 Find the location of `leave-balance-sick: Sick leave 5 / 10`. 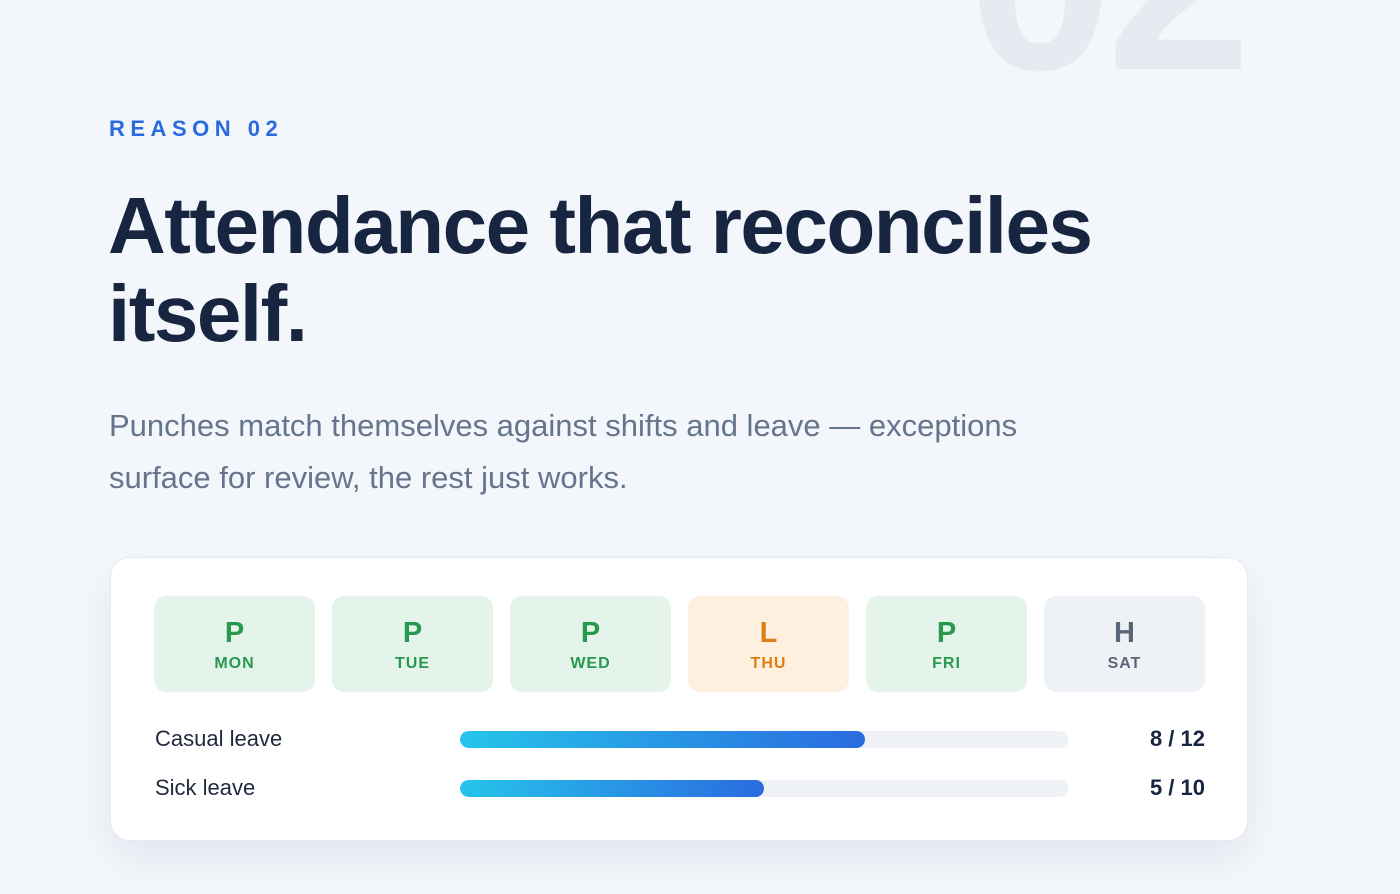

leave-balance-sick: Sick leave 5 / 10 is located at coordinates (679, 788).